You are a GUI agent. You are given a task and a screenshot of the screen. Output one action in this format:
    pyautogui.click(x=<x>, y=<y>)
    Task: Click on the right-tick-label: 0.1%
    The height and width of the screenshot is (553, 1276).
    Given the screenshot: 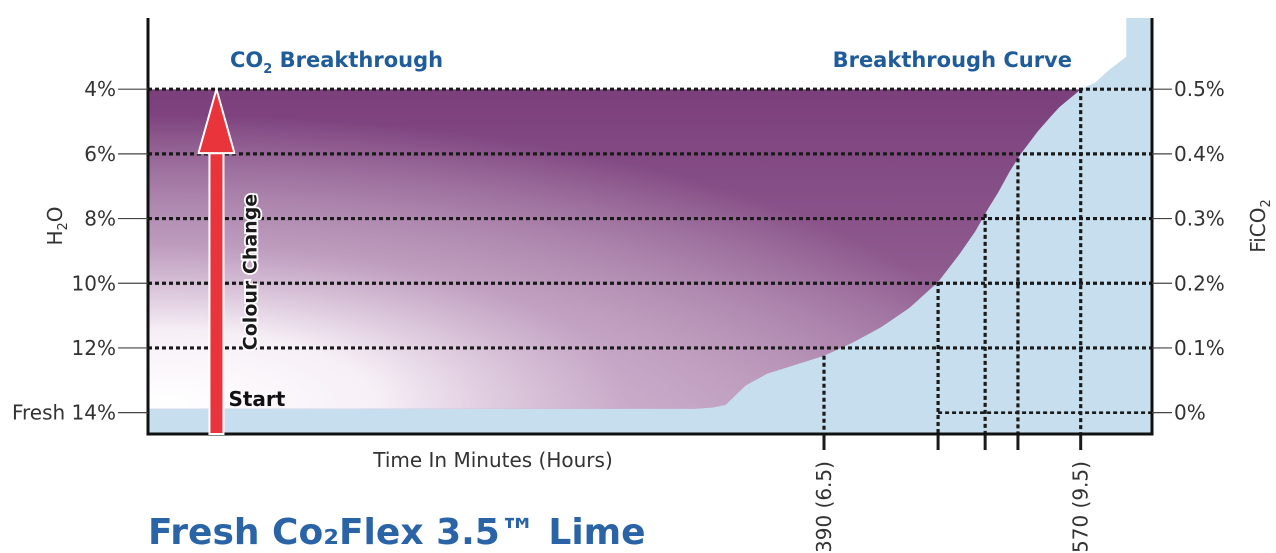 What is the action you would take?
    pyautogui.click(x=1199, y=348)
    